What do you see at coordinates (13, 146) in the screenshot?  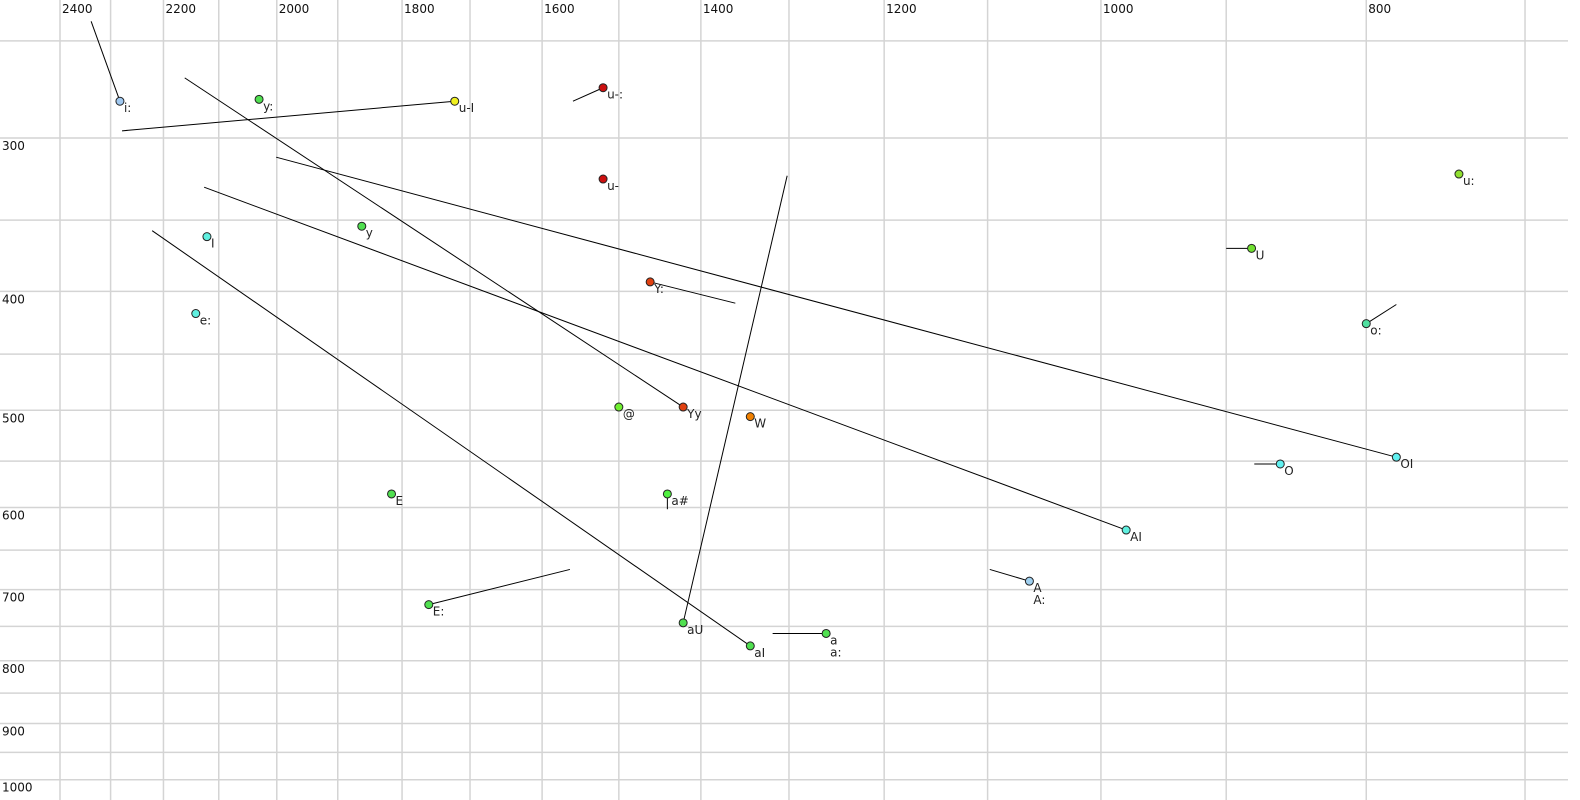 I see `y-tick-label: 300` at bounding box center [13, 146].